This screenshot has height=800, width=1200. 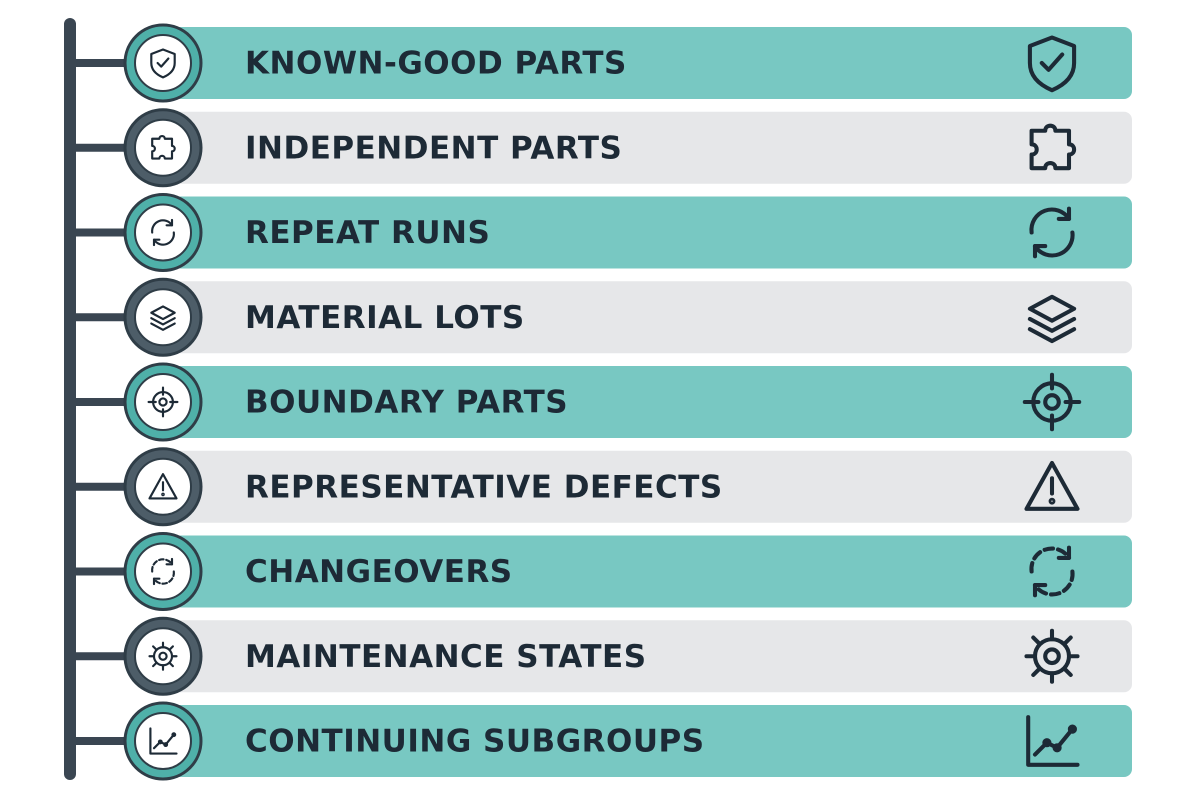 What do you see at coordinates (433, 148) in the screenshot?
I see `row-label: INDEPENDENT PARTS` at bounding box center [433, 148].